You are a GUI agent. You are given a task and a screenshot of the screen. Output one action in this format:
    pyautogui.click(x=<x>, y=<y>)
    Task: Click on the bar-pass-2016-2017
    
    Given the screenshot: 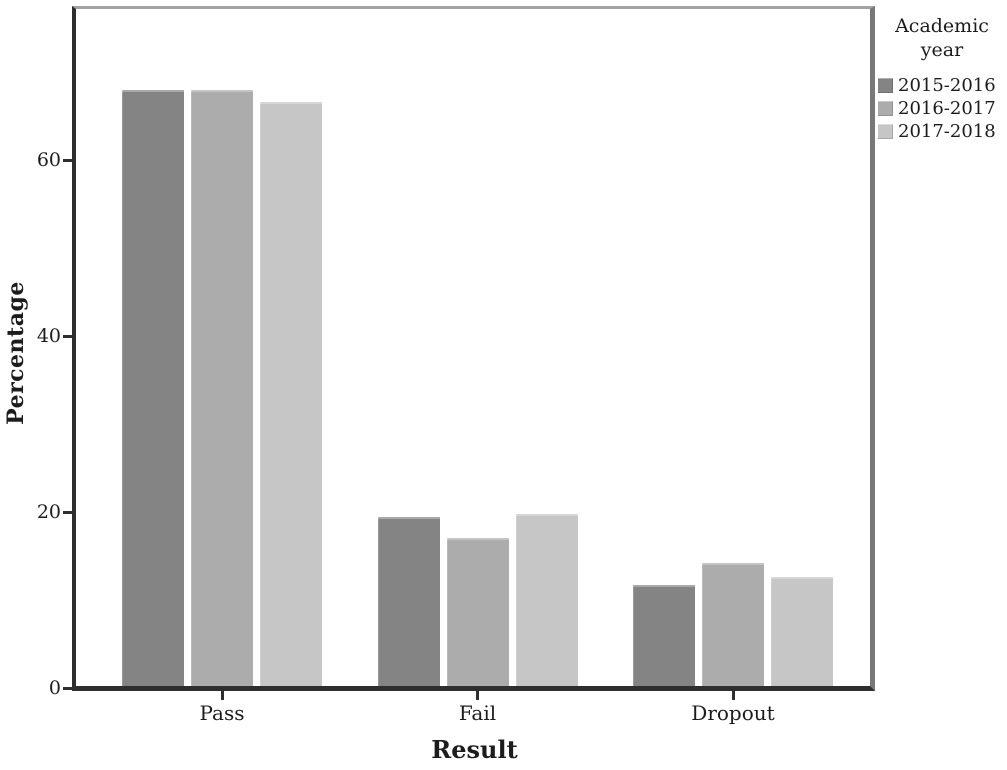 What is the action you would take?
    pyautogui.click(x=222, y=389)
    